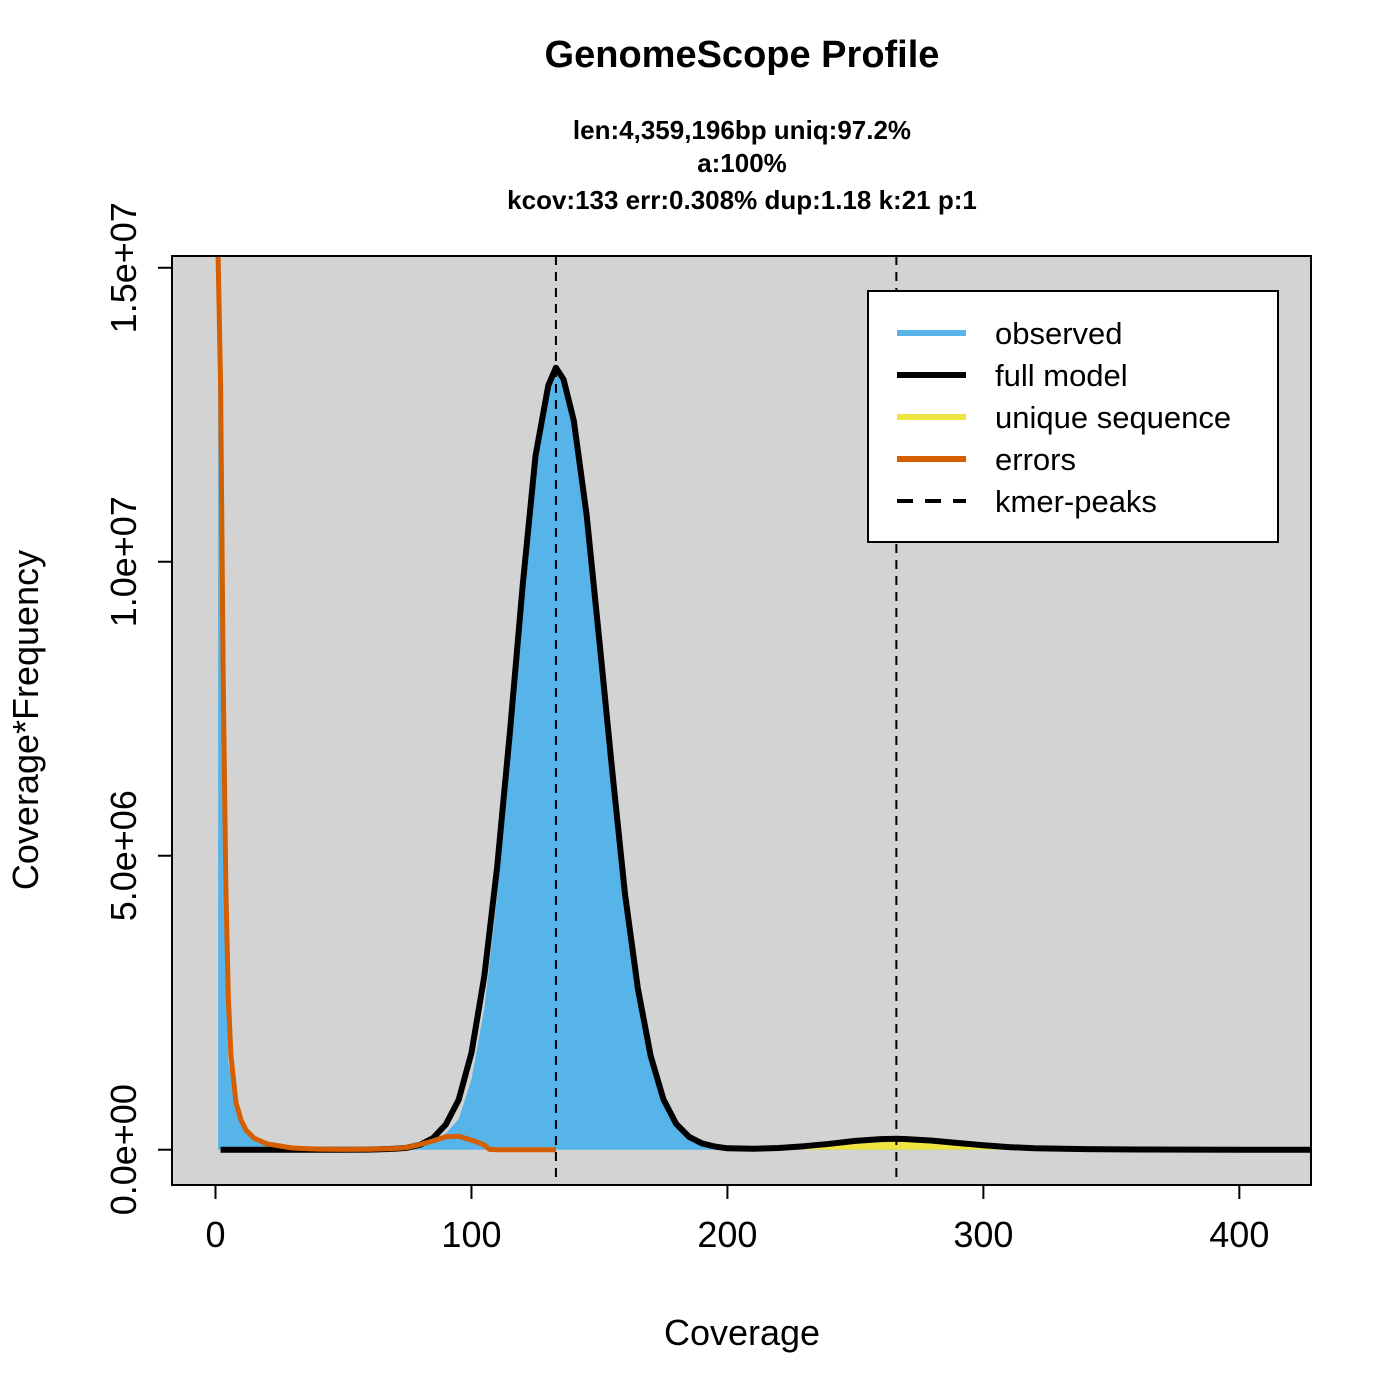 The height and width of the screenshot is (1400, 1400). Describe the element at coordinates (138, 708) in the screenshot. I see `y-axis: 0.0e+00 5.0e+06 1.0e+07 1.5e+07` at that location.